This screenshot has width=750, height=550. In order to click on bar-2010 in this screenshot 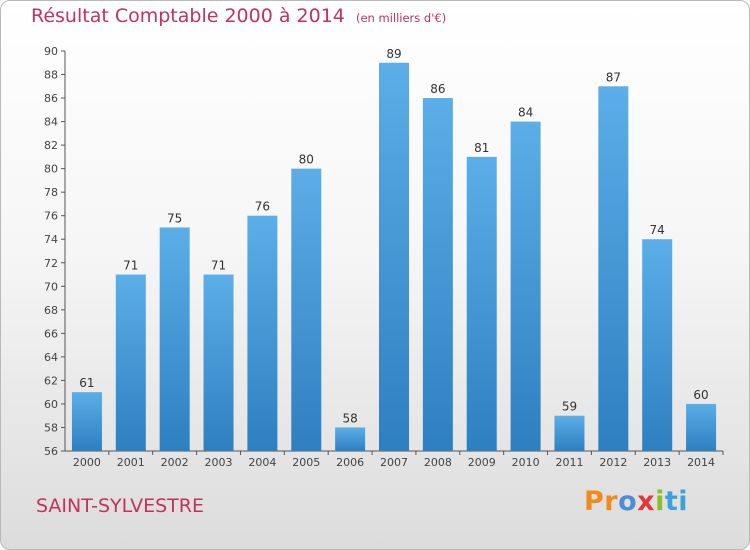, I will do `click(525, 286)`.